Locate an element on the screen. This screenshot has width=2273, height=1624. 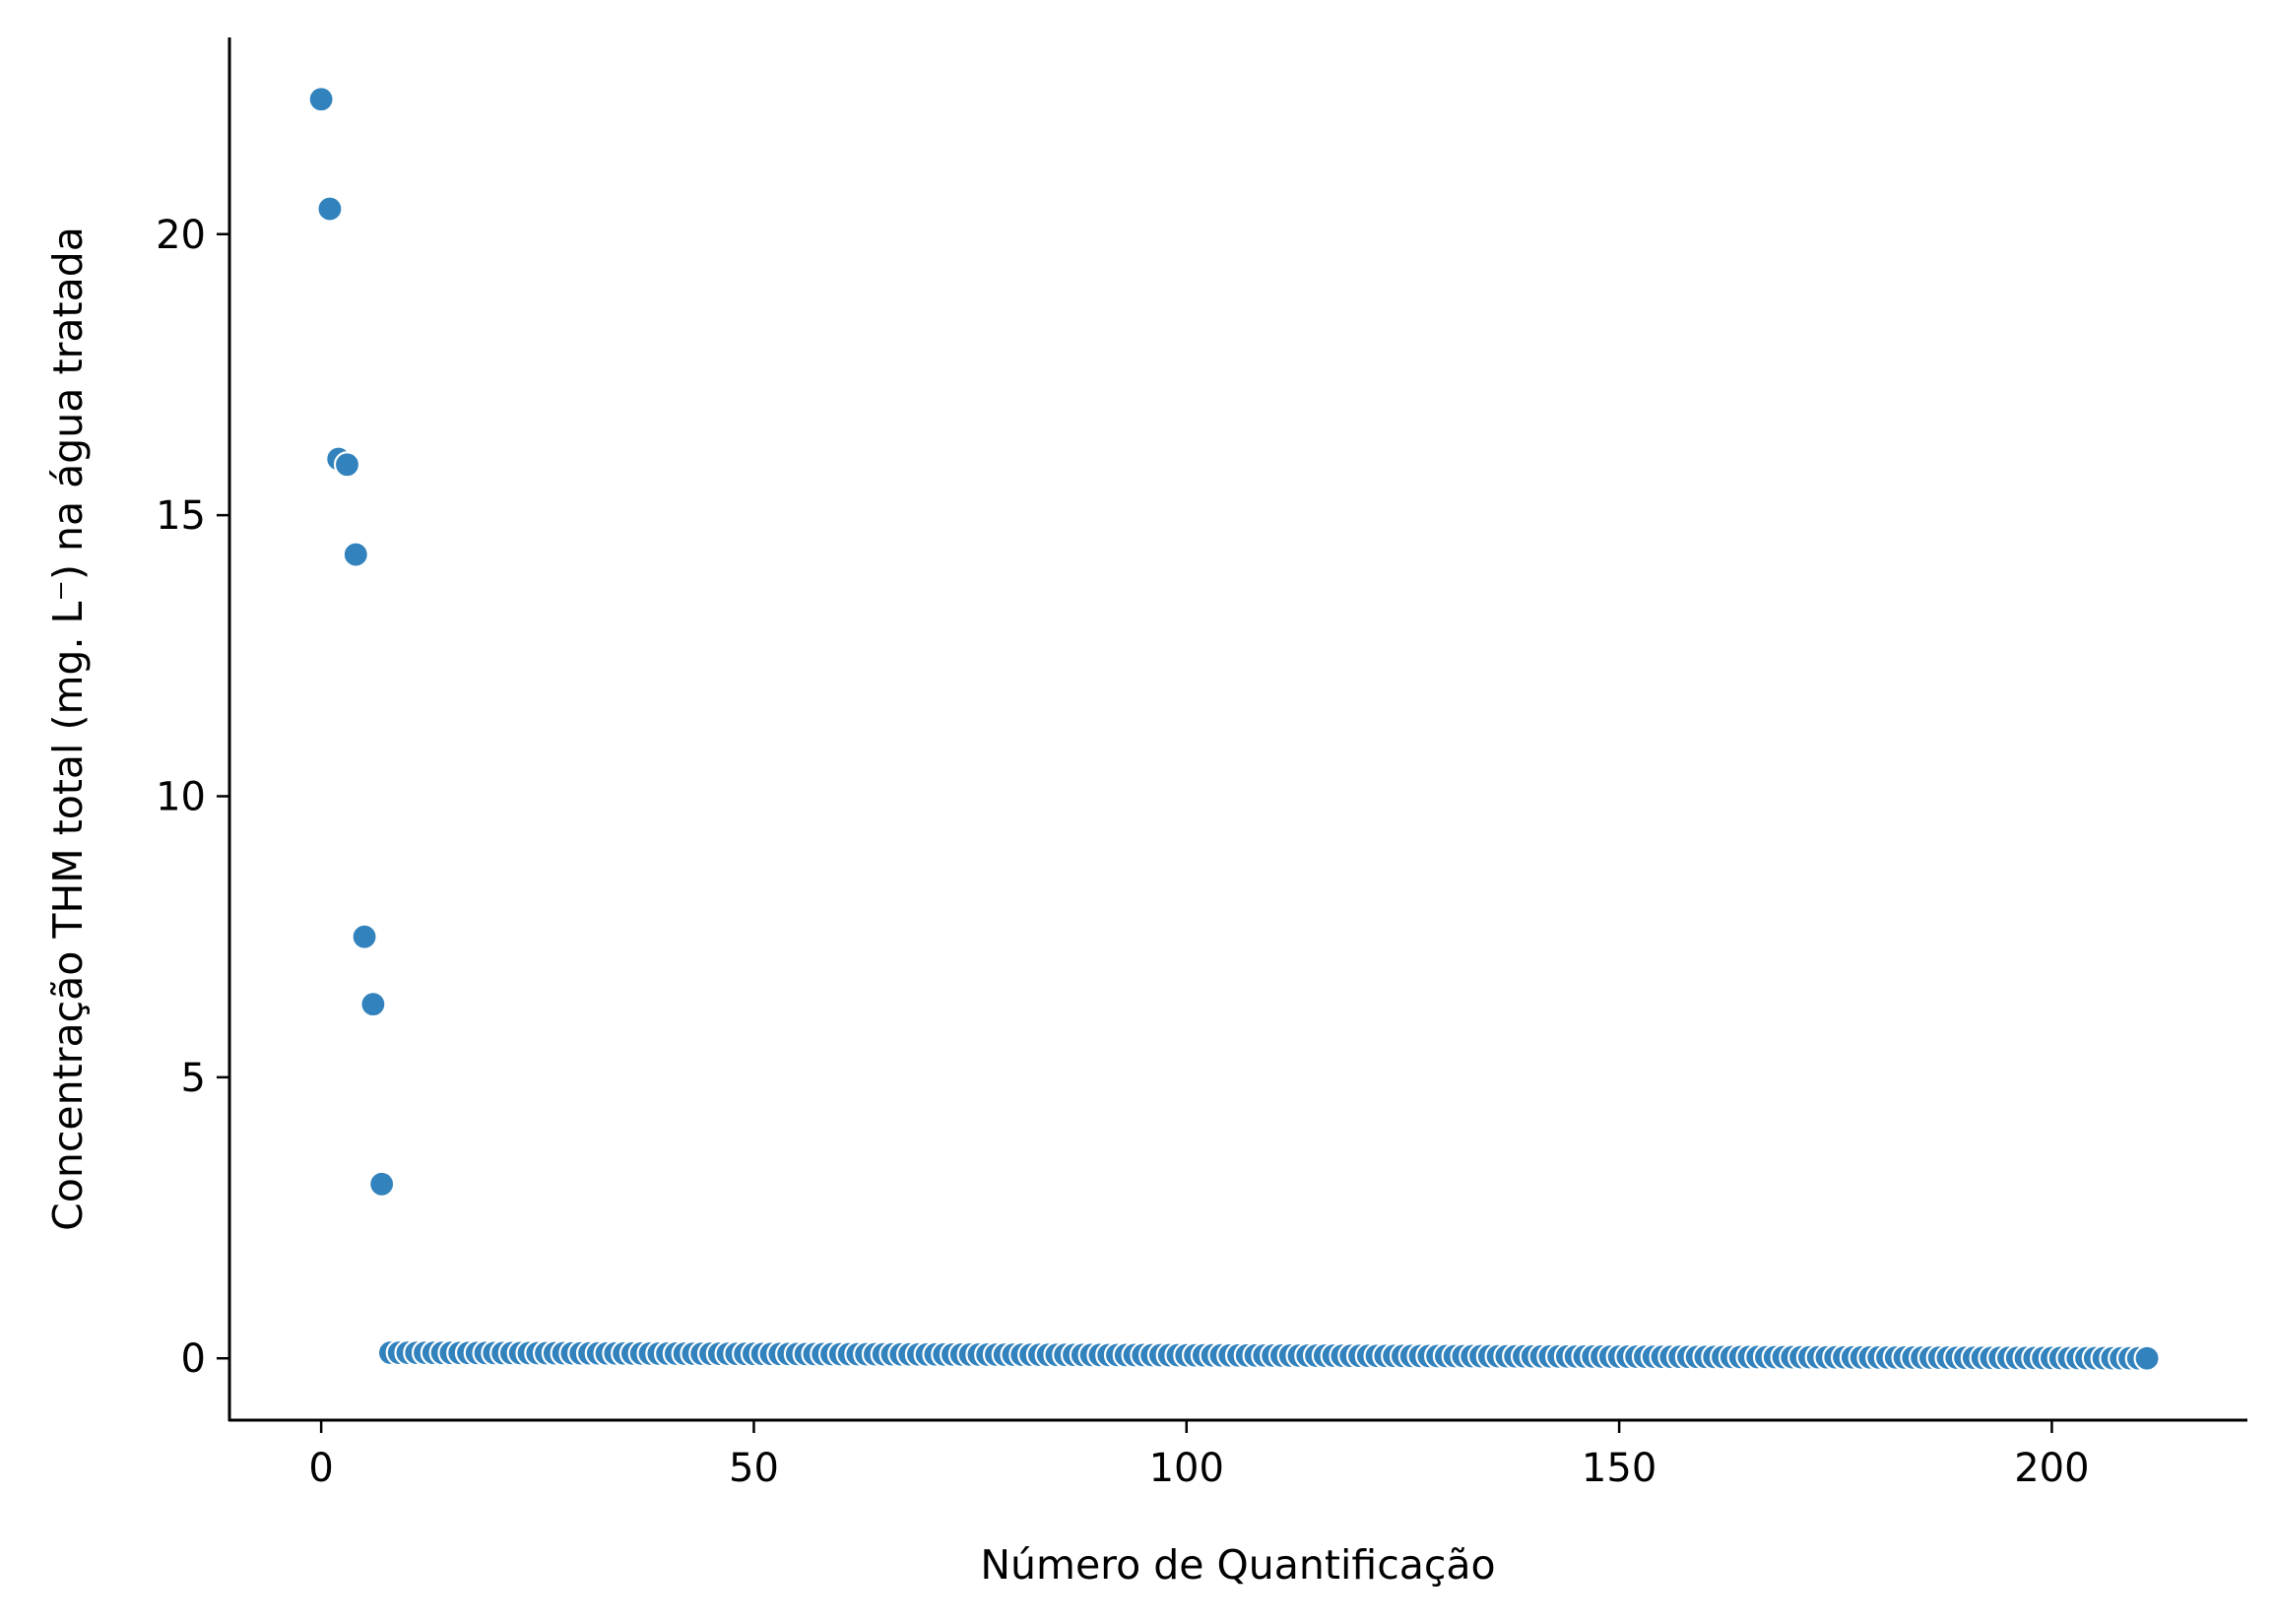
y-tick-label: 5 is located at coordinates (193, 1078).